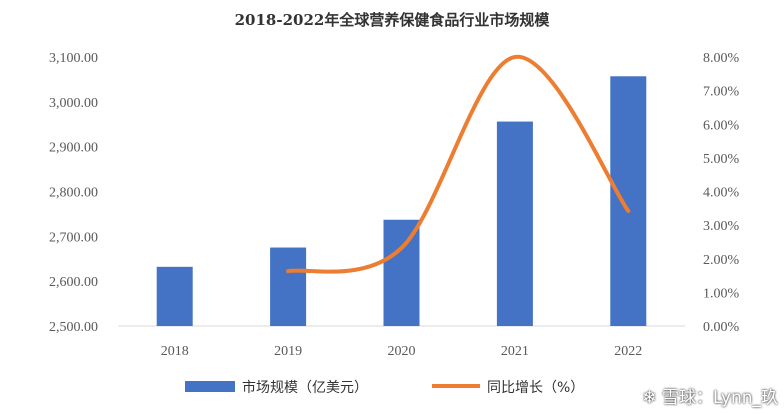  What do you see at coordinates (305, 387) in the screenshot?
I see `legend-label-bar: 市场规模（亿美元）` at bounding box center [305, 387].